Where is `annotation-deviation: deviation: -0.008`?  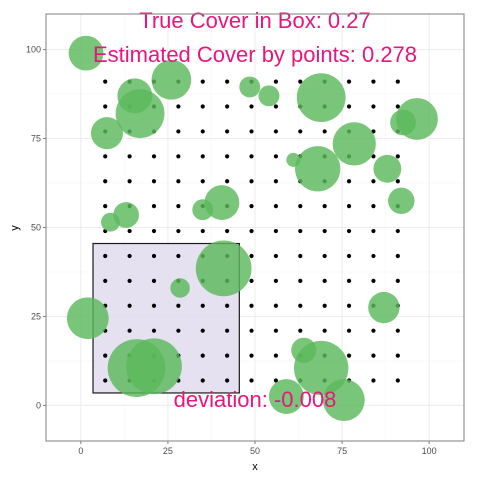
annotation-deviation: deviation: -0.008 is located at coordinates (255, 399).